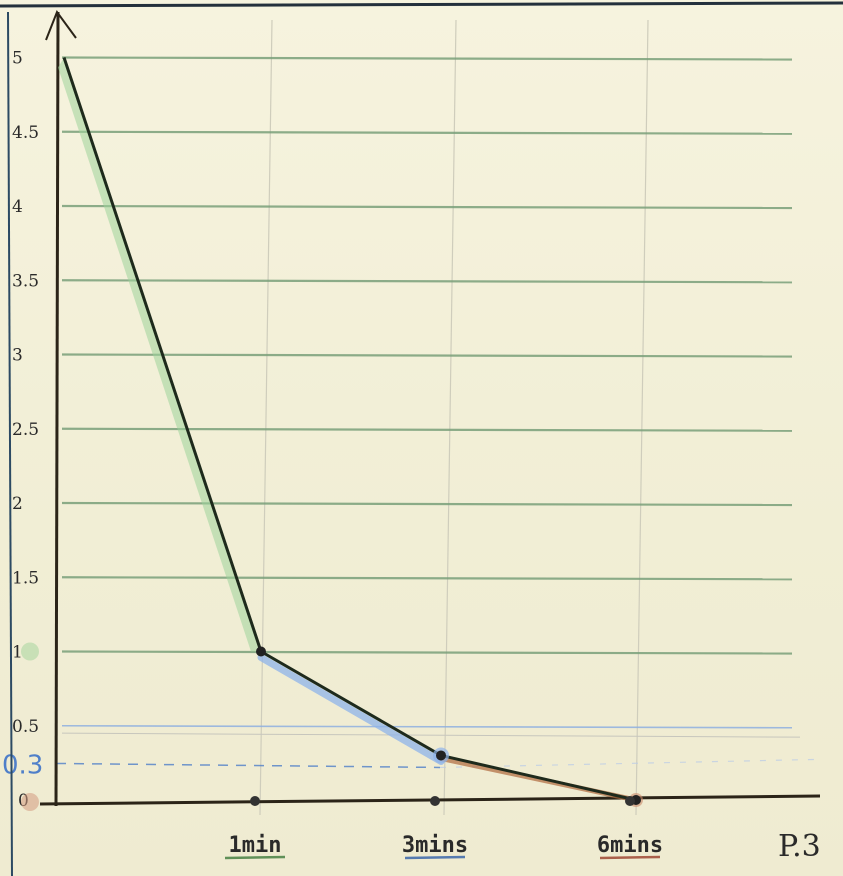 The width and height of the screenshot is (843, 876). Describe the element at coordinates (25, 133) in the screenshot. I see `y-tick-label: 4.5` at that location.